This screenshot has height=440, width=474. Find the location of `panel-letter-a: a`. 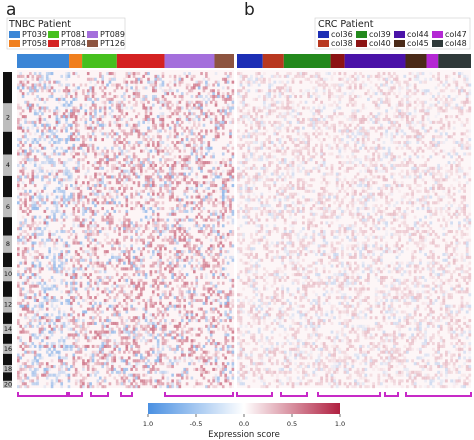

panel-letter-a: a is located at coordinates (11, 10).